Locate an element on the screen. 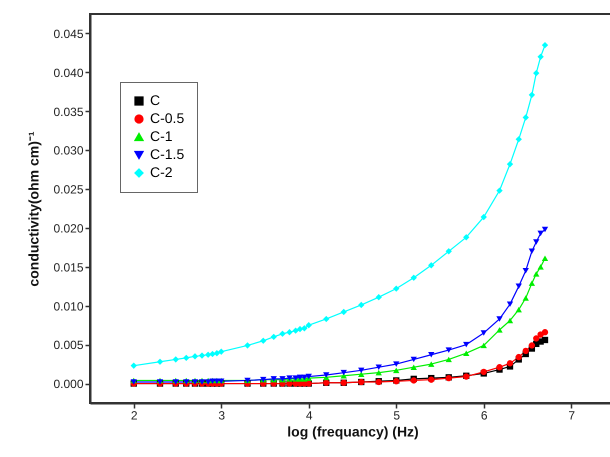 The height and width of the screenshot is (457, 610). y-tick-label: 0.000 is located at coordinates (68, 384).